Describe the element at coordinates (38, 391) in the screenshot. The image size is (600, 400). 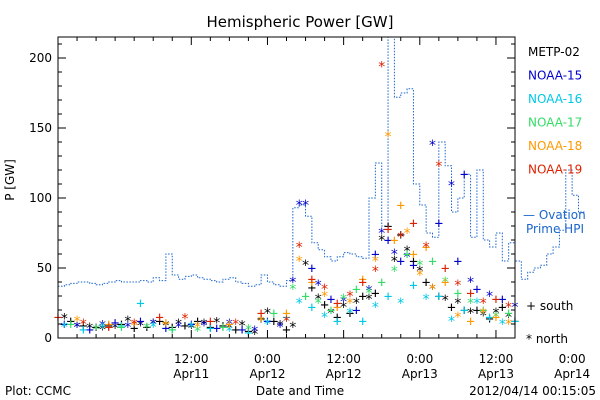
I see `plot-credit: Plot: CCMC` at that location.